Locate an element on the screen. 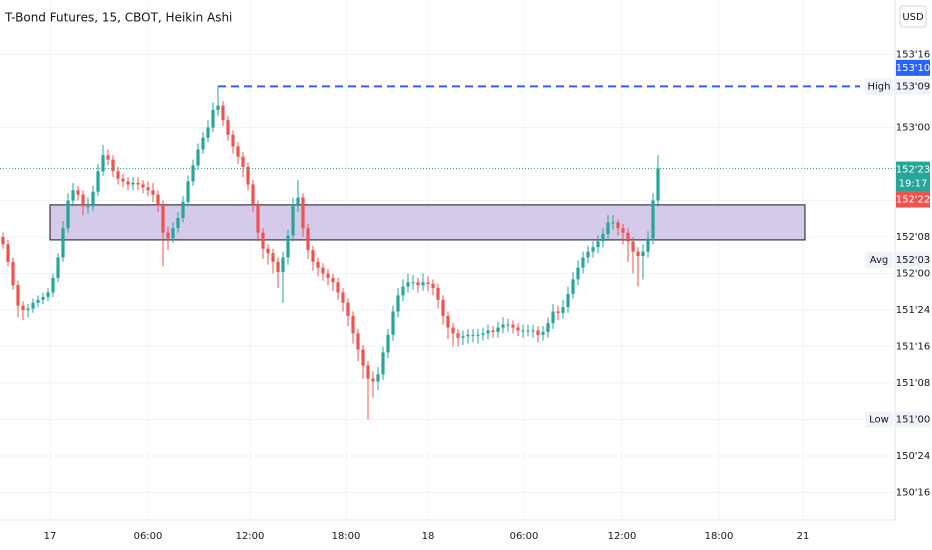 The image size is (932, 550). x-tick-label: 21 is located at coordinates (803, 536).